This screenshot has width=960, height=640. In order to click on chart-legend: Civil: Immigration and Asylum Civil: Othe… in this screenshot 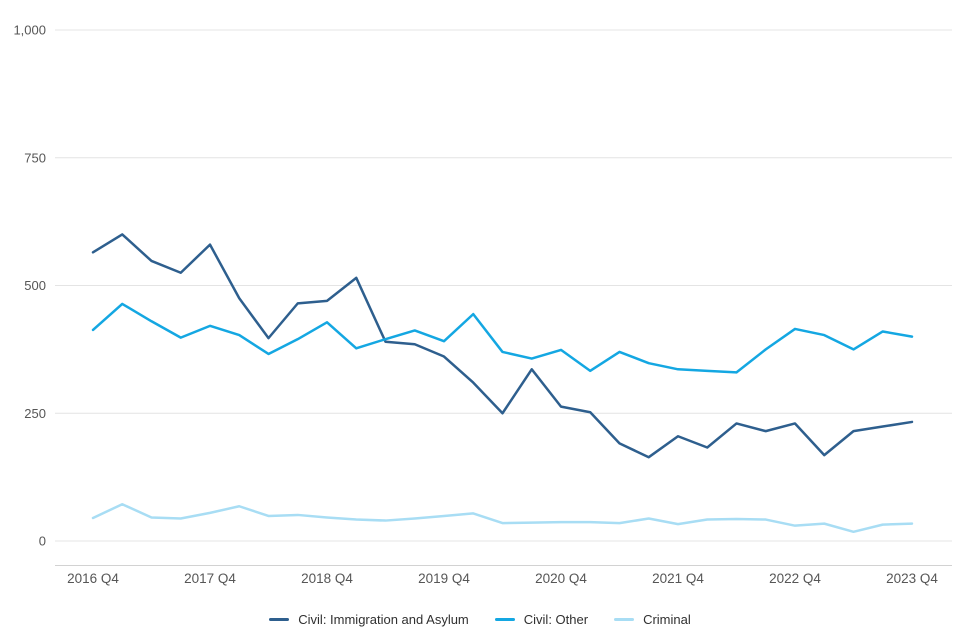, I will do `click(480, 619)`.